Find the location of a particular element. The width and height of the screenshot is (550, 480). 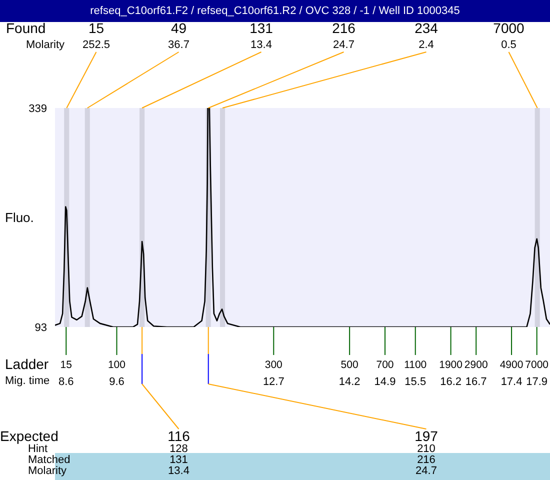

text: 197 is located at coordinates (426, 436).